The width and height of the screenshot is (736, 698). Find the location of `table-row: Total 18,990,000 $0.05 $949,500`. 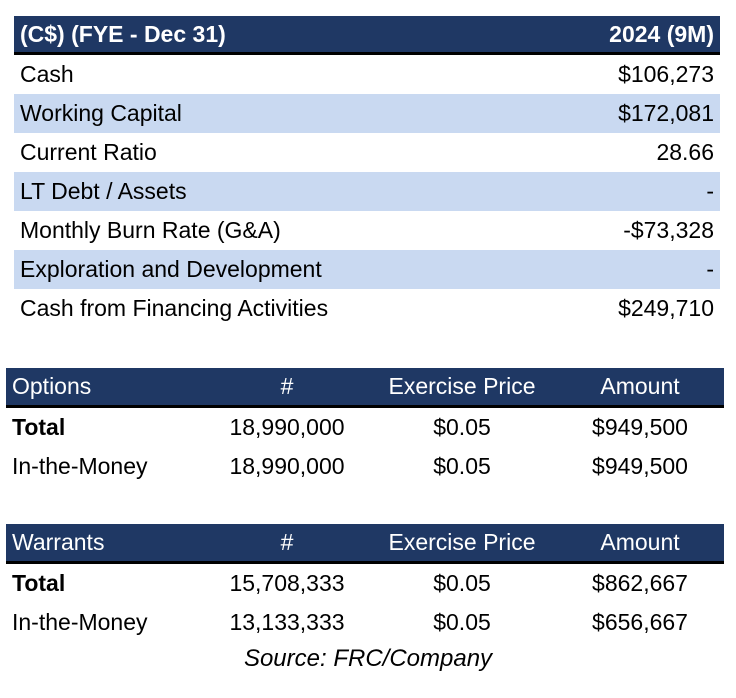

table-row: Total 18,990,000 $0.05 $949,500 is located at coordinates (365, 427).